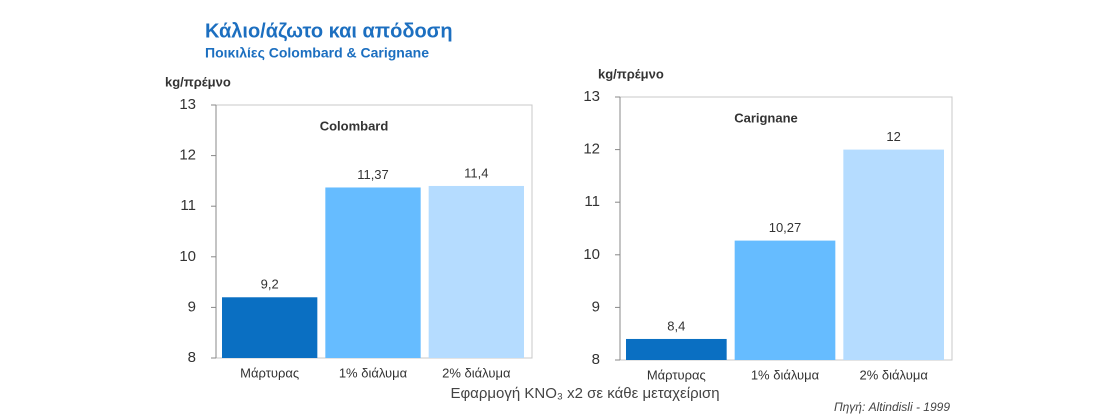 This screenshot has width=1110, height=420. Describe the element at coordinates (354, 125) in the screenshot. I see `chart-label: Colombard` at that location.